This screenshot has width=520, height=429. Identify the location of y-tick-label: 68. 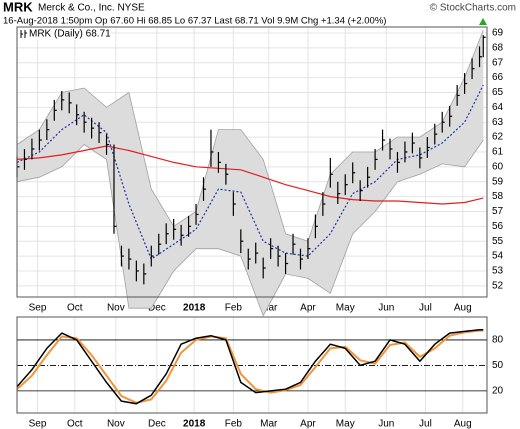
(498, 47).